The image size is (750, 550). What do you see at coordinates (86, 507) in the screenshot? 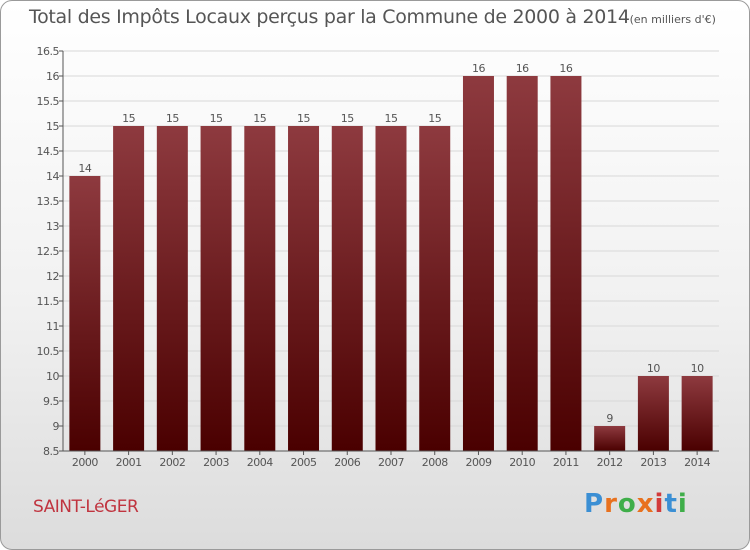
I see `commune-name: SAINT-LéGER` at bounding box center [86, 507].